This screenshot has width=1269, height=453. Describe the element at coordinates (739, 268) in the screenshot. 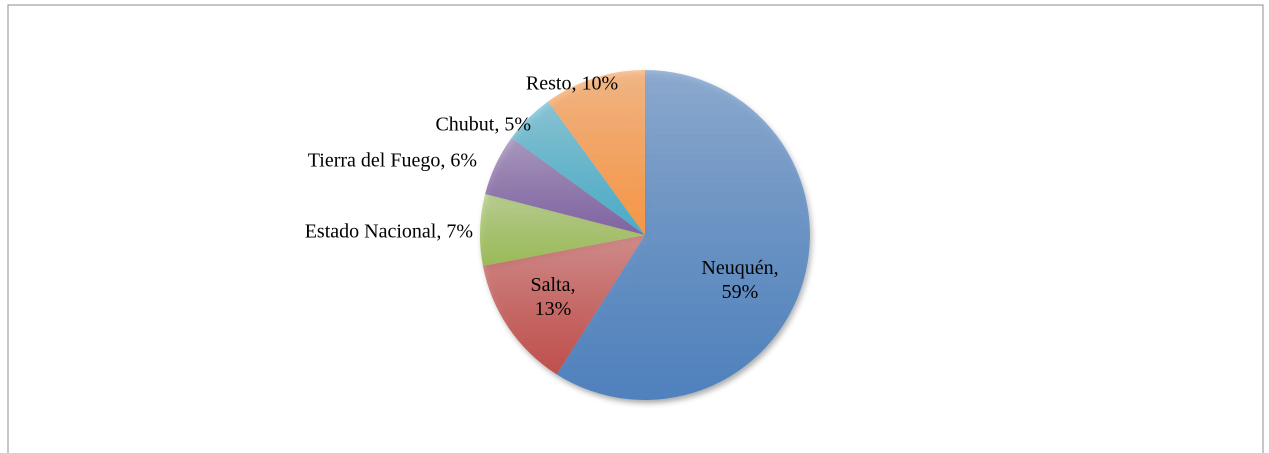

I see `label-line: Neuquén,` at that location.